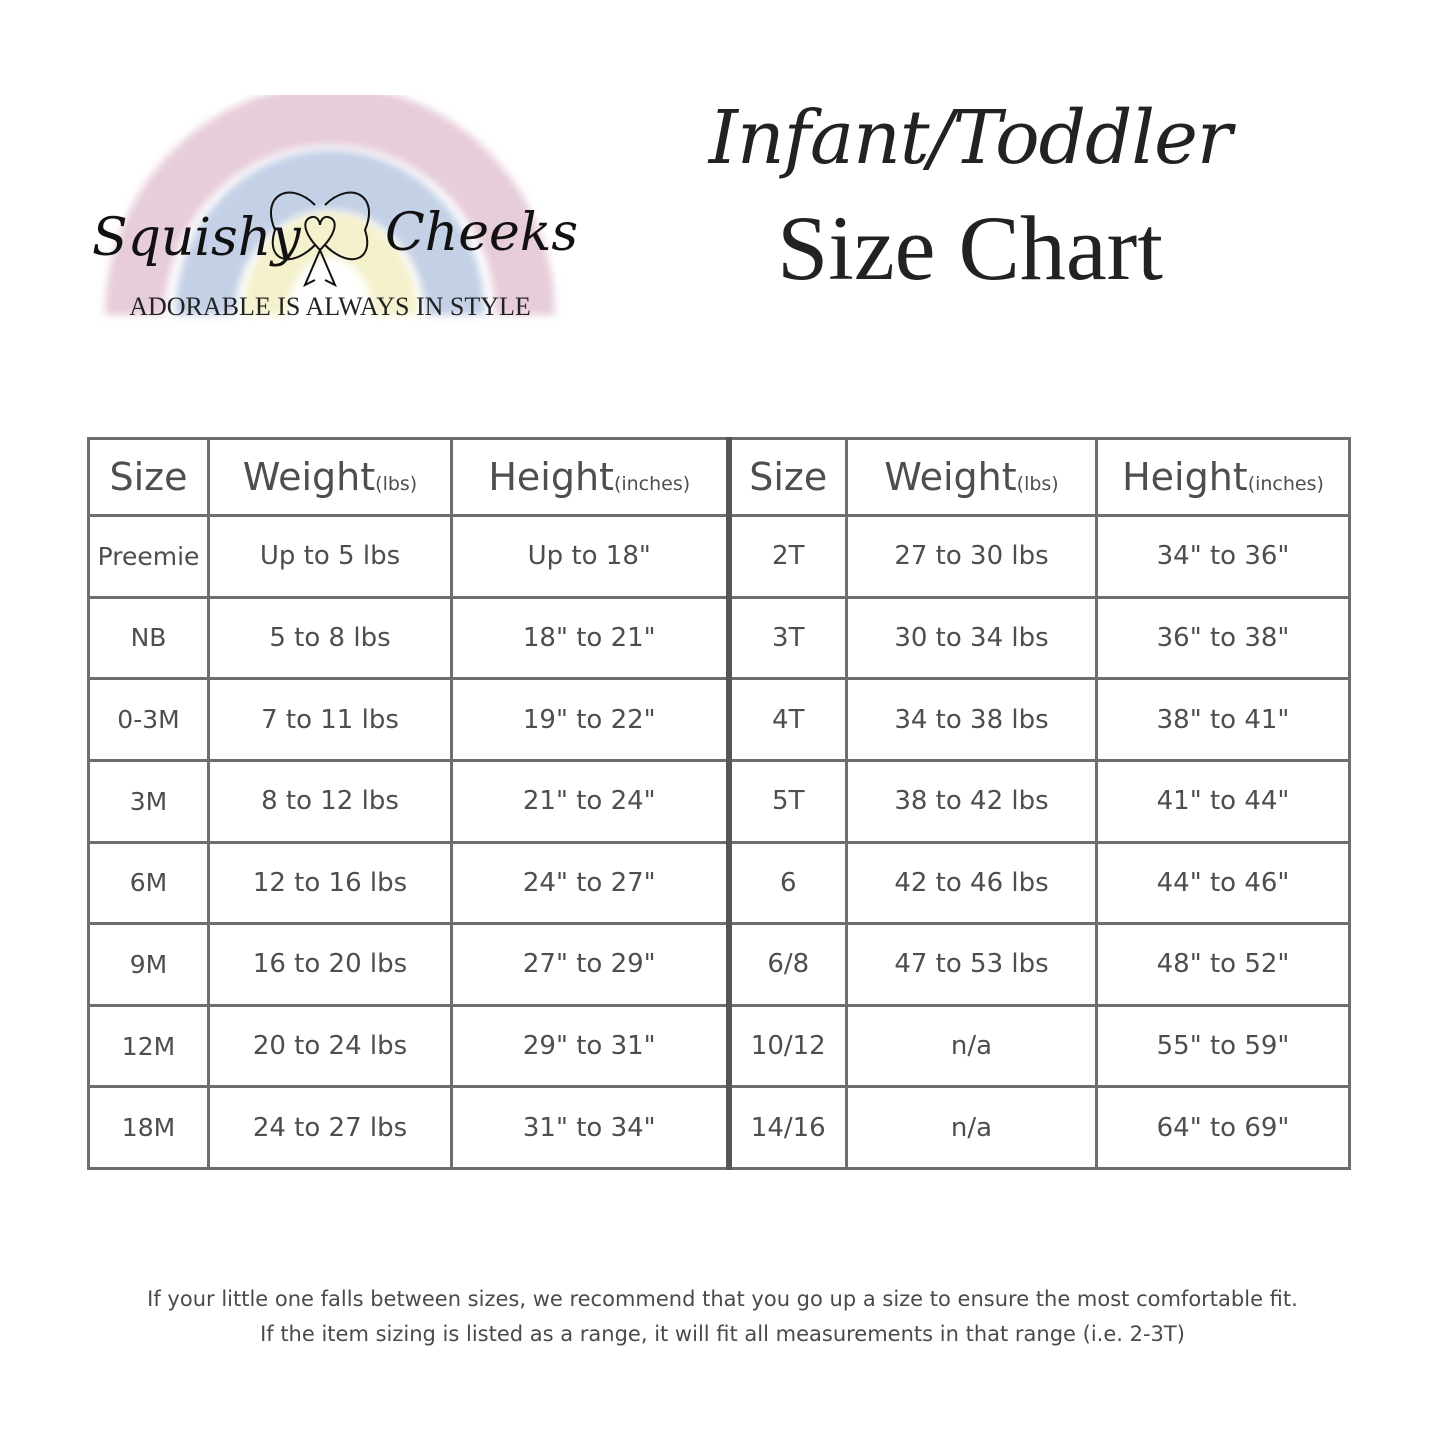 This screenshot has width=1445, height=1445. What do you see at coordinates (591, 1046) in the screenshot?
I see `cell-height: 29" to 31"` at bounding box center [591, 1046].